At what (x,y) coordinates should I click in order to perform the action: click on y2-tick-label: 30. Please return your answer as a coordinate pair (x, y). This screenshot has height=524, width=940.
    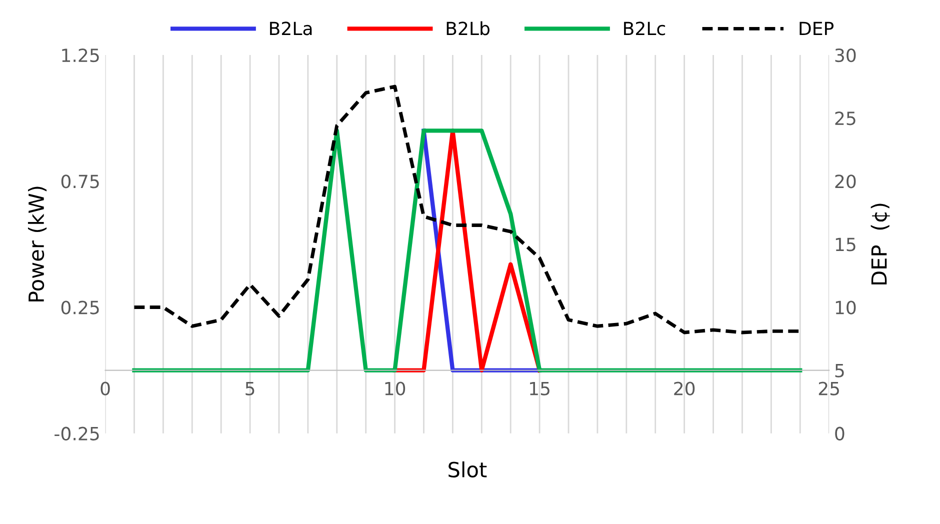
    Looking at the image, I should click on (845, 55).